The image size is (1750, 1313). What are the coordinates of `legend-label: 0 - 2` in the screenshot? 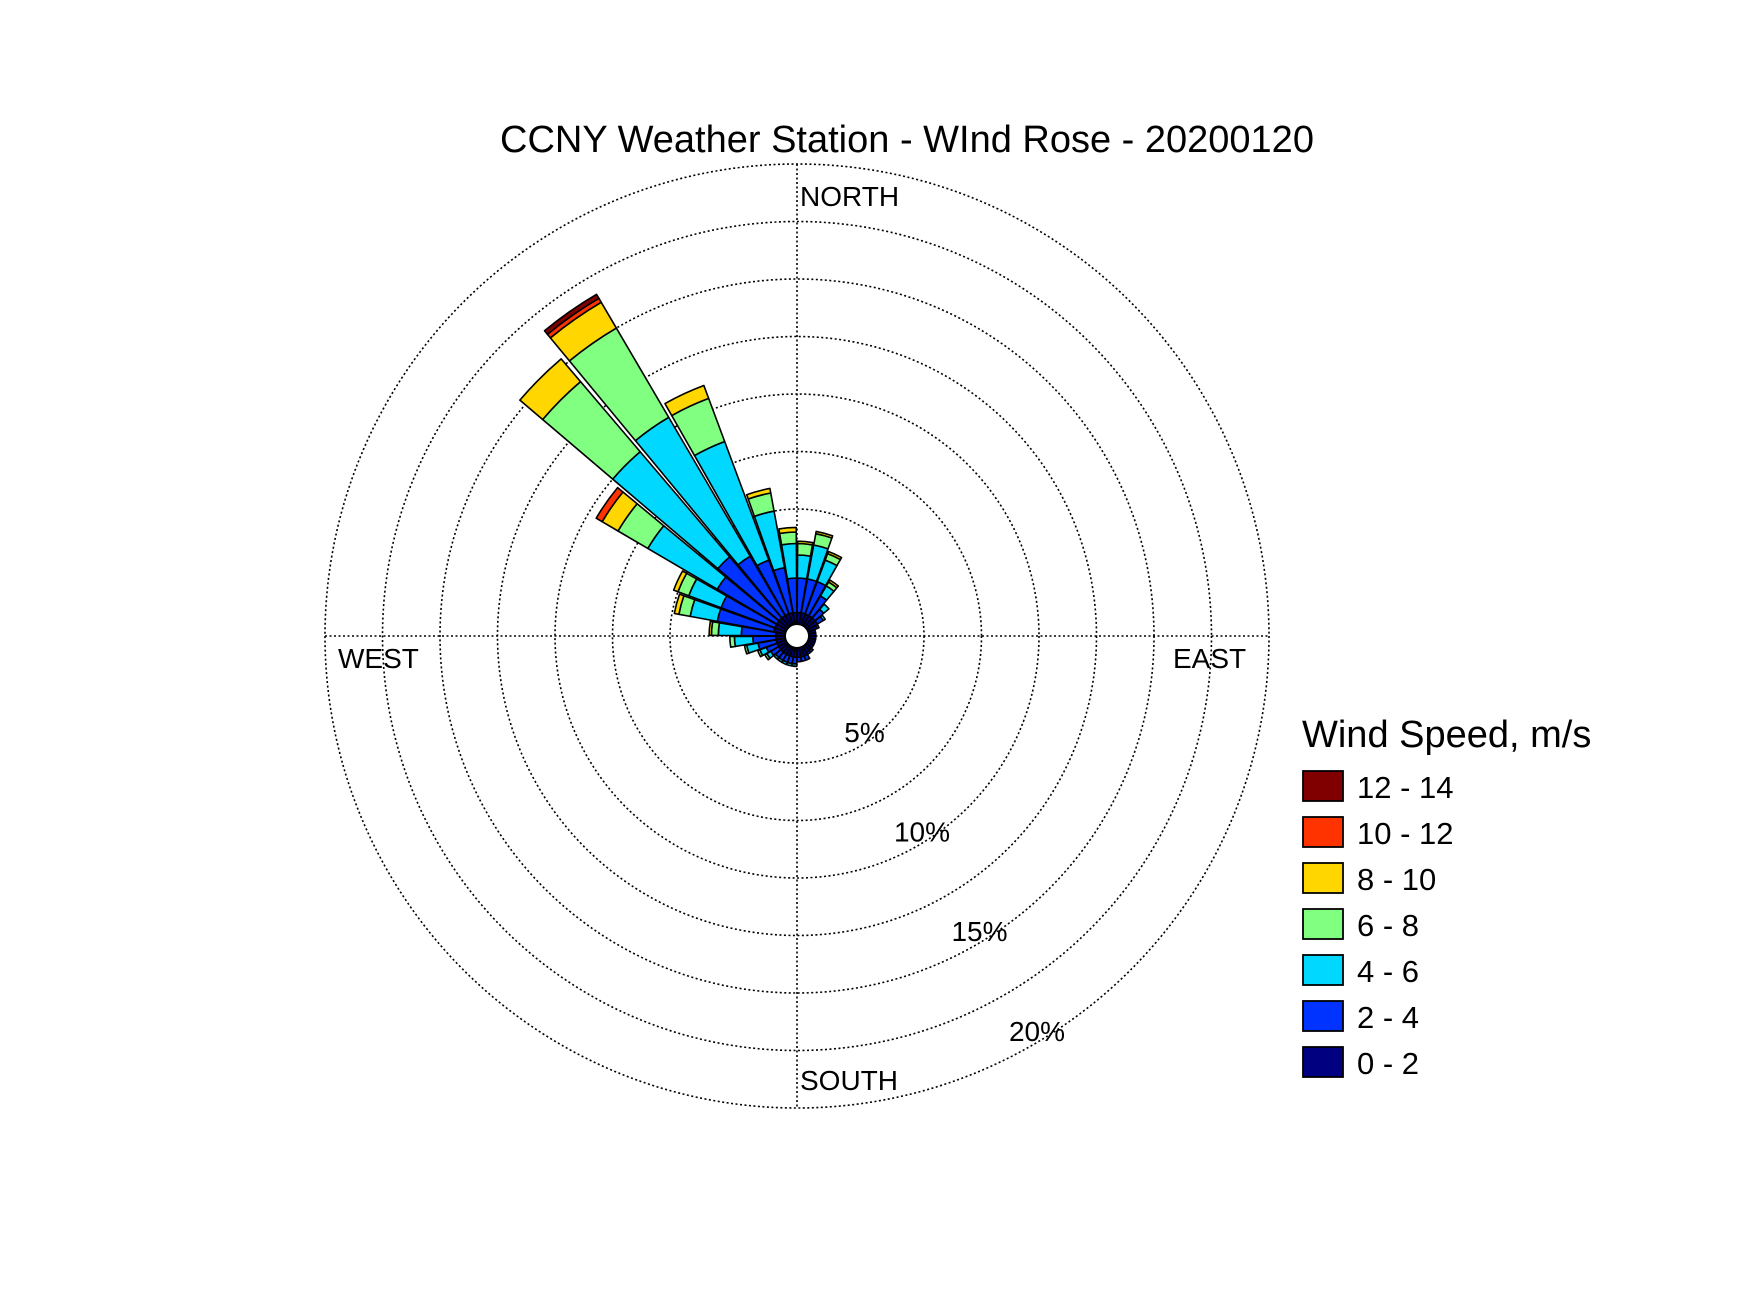 It's located at (1388, 1063).